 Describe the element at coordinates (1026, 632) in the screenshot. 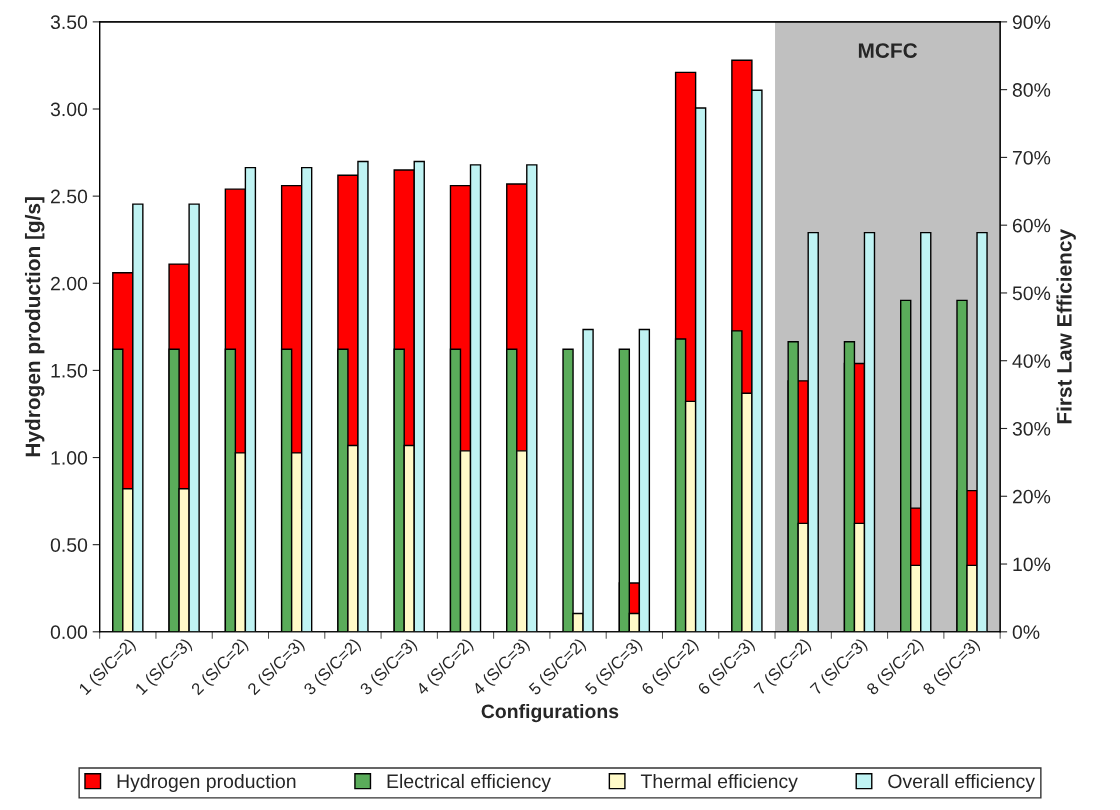

I see `y2-tick-label: 0%` at that location.